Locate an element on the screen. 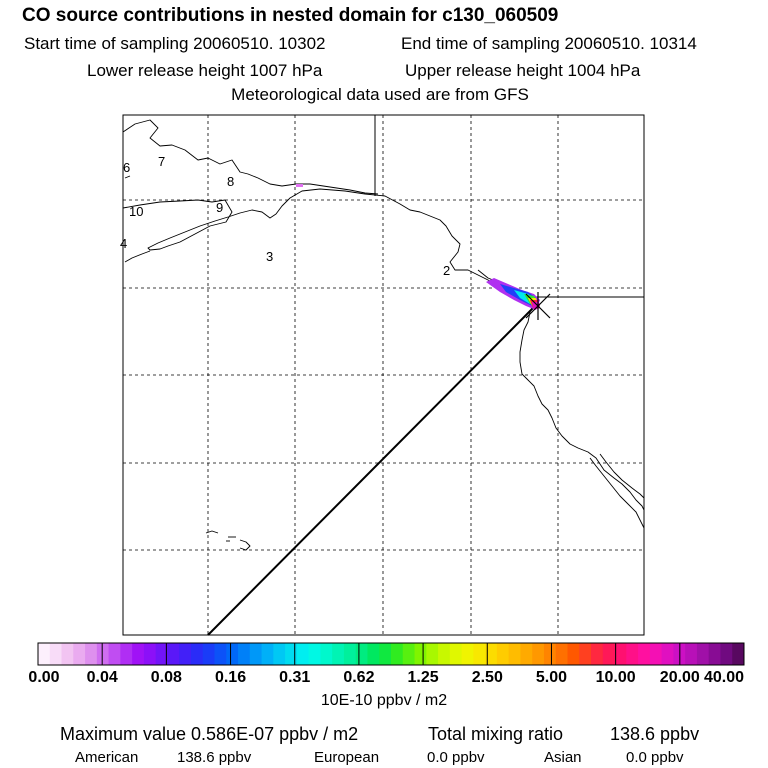 This screenshot has width=768, height=768. region-number: 10 is located at coordinates (136, 211).